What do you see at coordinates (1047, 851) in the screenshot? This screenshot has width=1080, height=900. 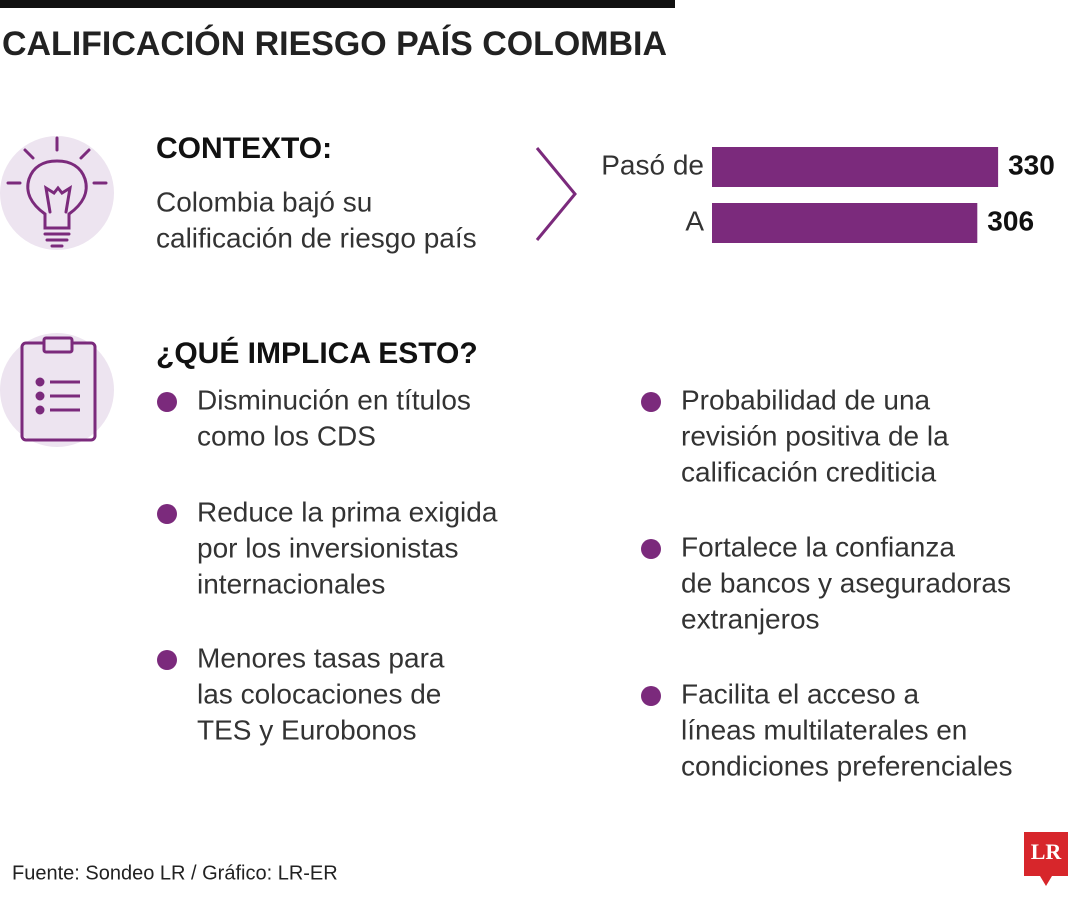 I see `logo-text: LR` at bounding box center [1047, 851].